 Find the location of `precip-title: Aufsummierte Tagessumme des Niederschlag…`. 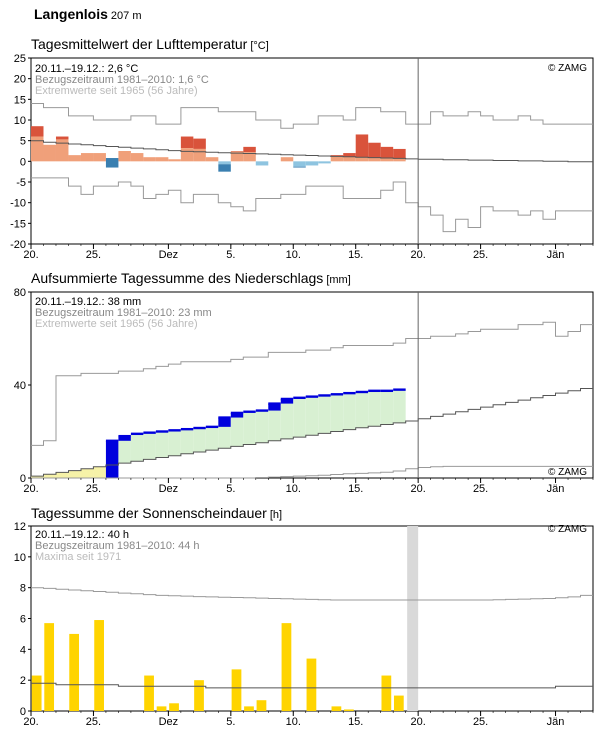

precip-title: Aufsummierte Tagessumme des Niederschlag… is located at coordinates (177, 278).